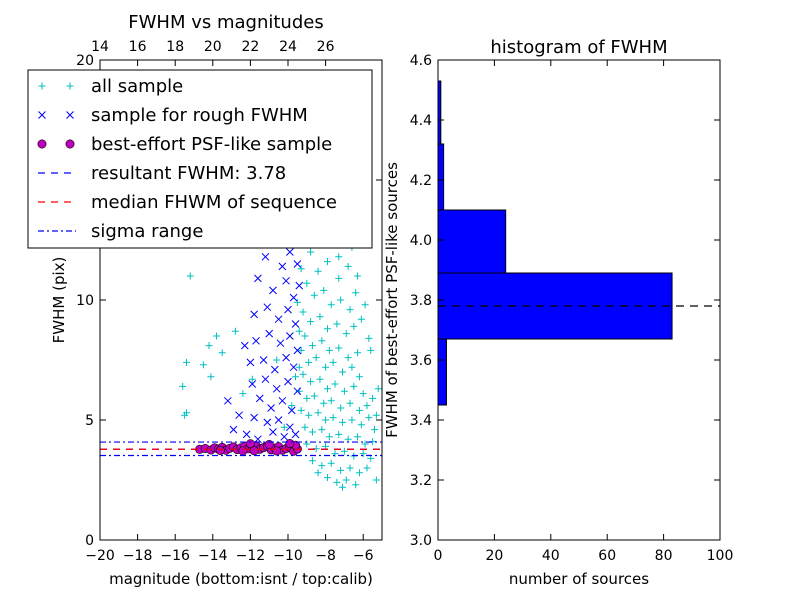 The width and height of the screenshot is (800, 604). What do you see at coordinates (421, 121) in the screenshot?
I see `y-tick-label: 4.4` at bounding box center [421, 121].